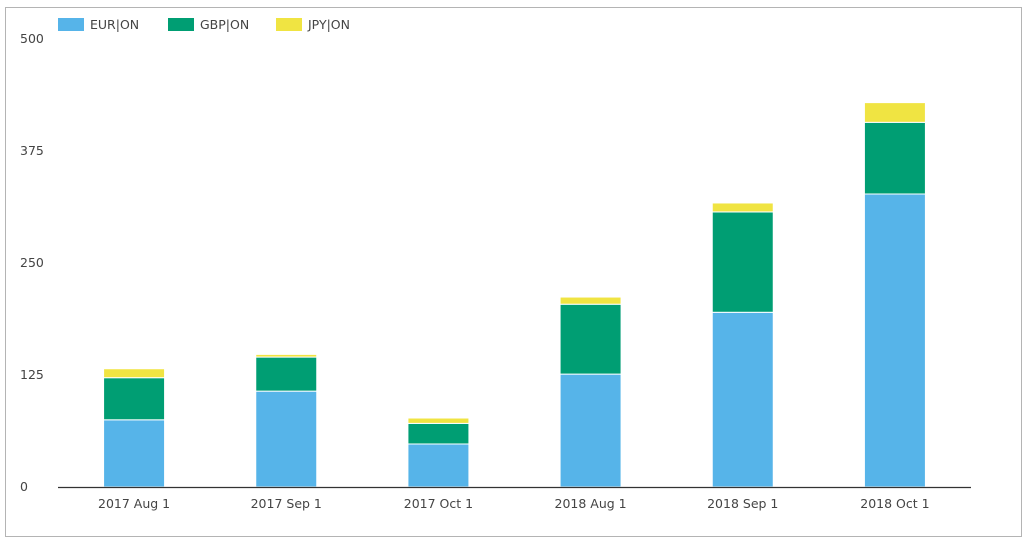 The width and height of the screenshot is (1029, 544). I want to click on x-tick-label-3: 2018 Aug 1, so click(591, 503).